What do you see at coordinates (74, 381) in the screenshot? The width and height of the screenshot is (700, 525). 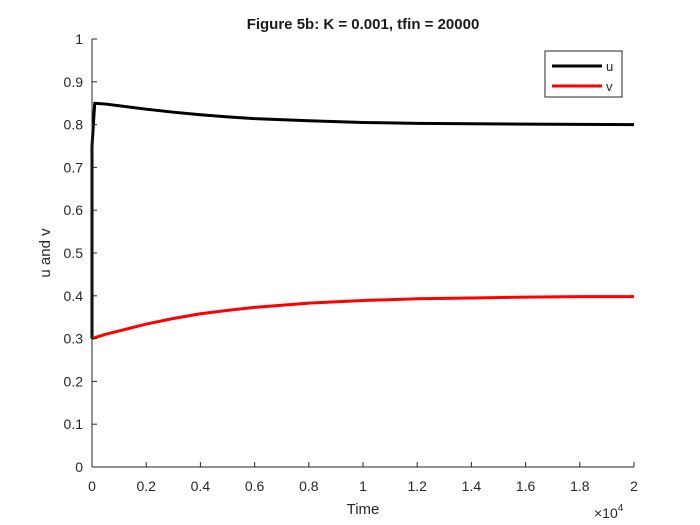 I see `y-tick-label: 0.2` at bounding box center [74, 381].